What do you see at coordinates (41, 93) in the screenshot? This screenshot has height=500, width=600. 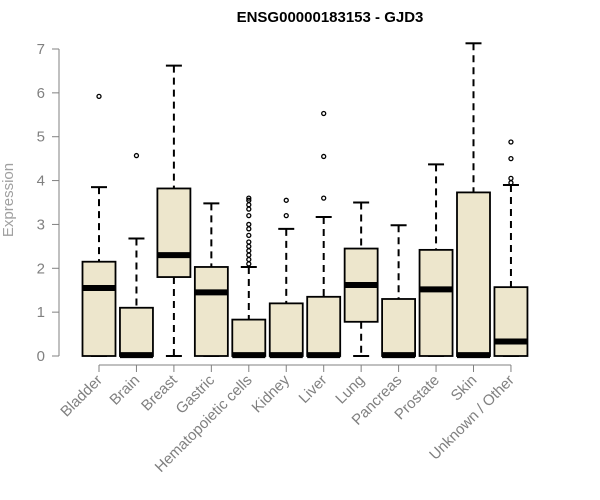 I see `y-tick-label: 6` at bounding box center [41, 93].